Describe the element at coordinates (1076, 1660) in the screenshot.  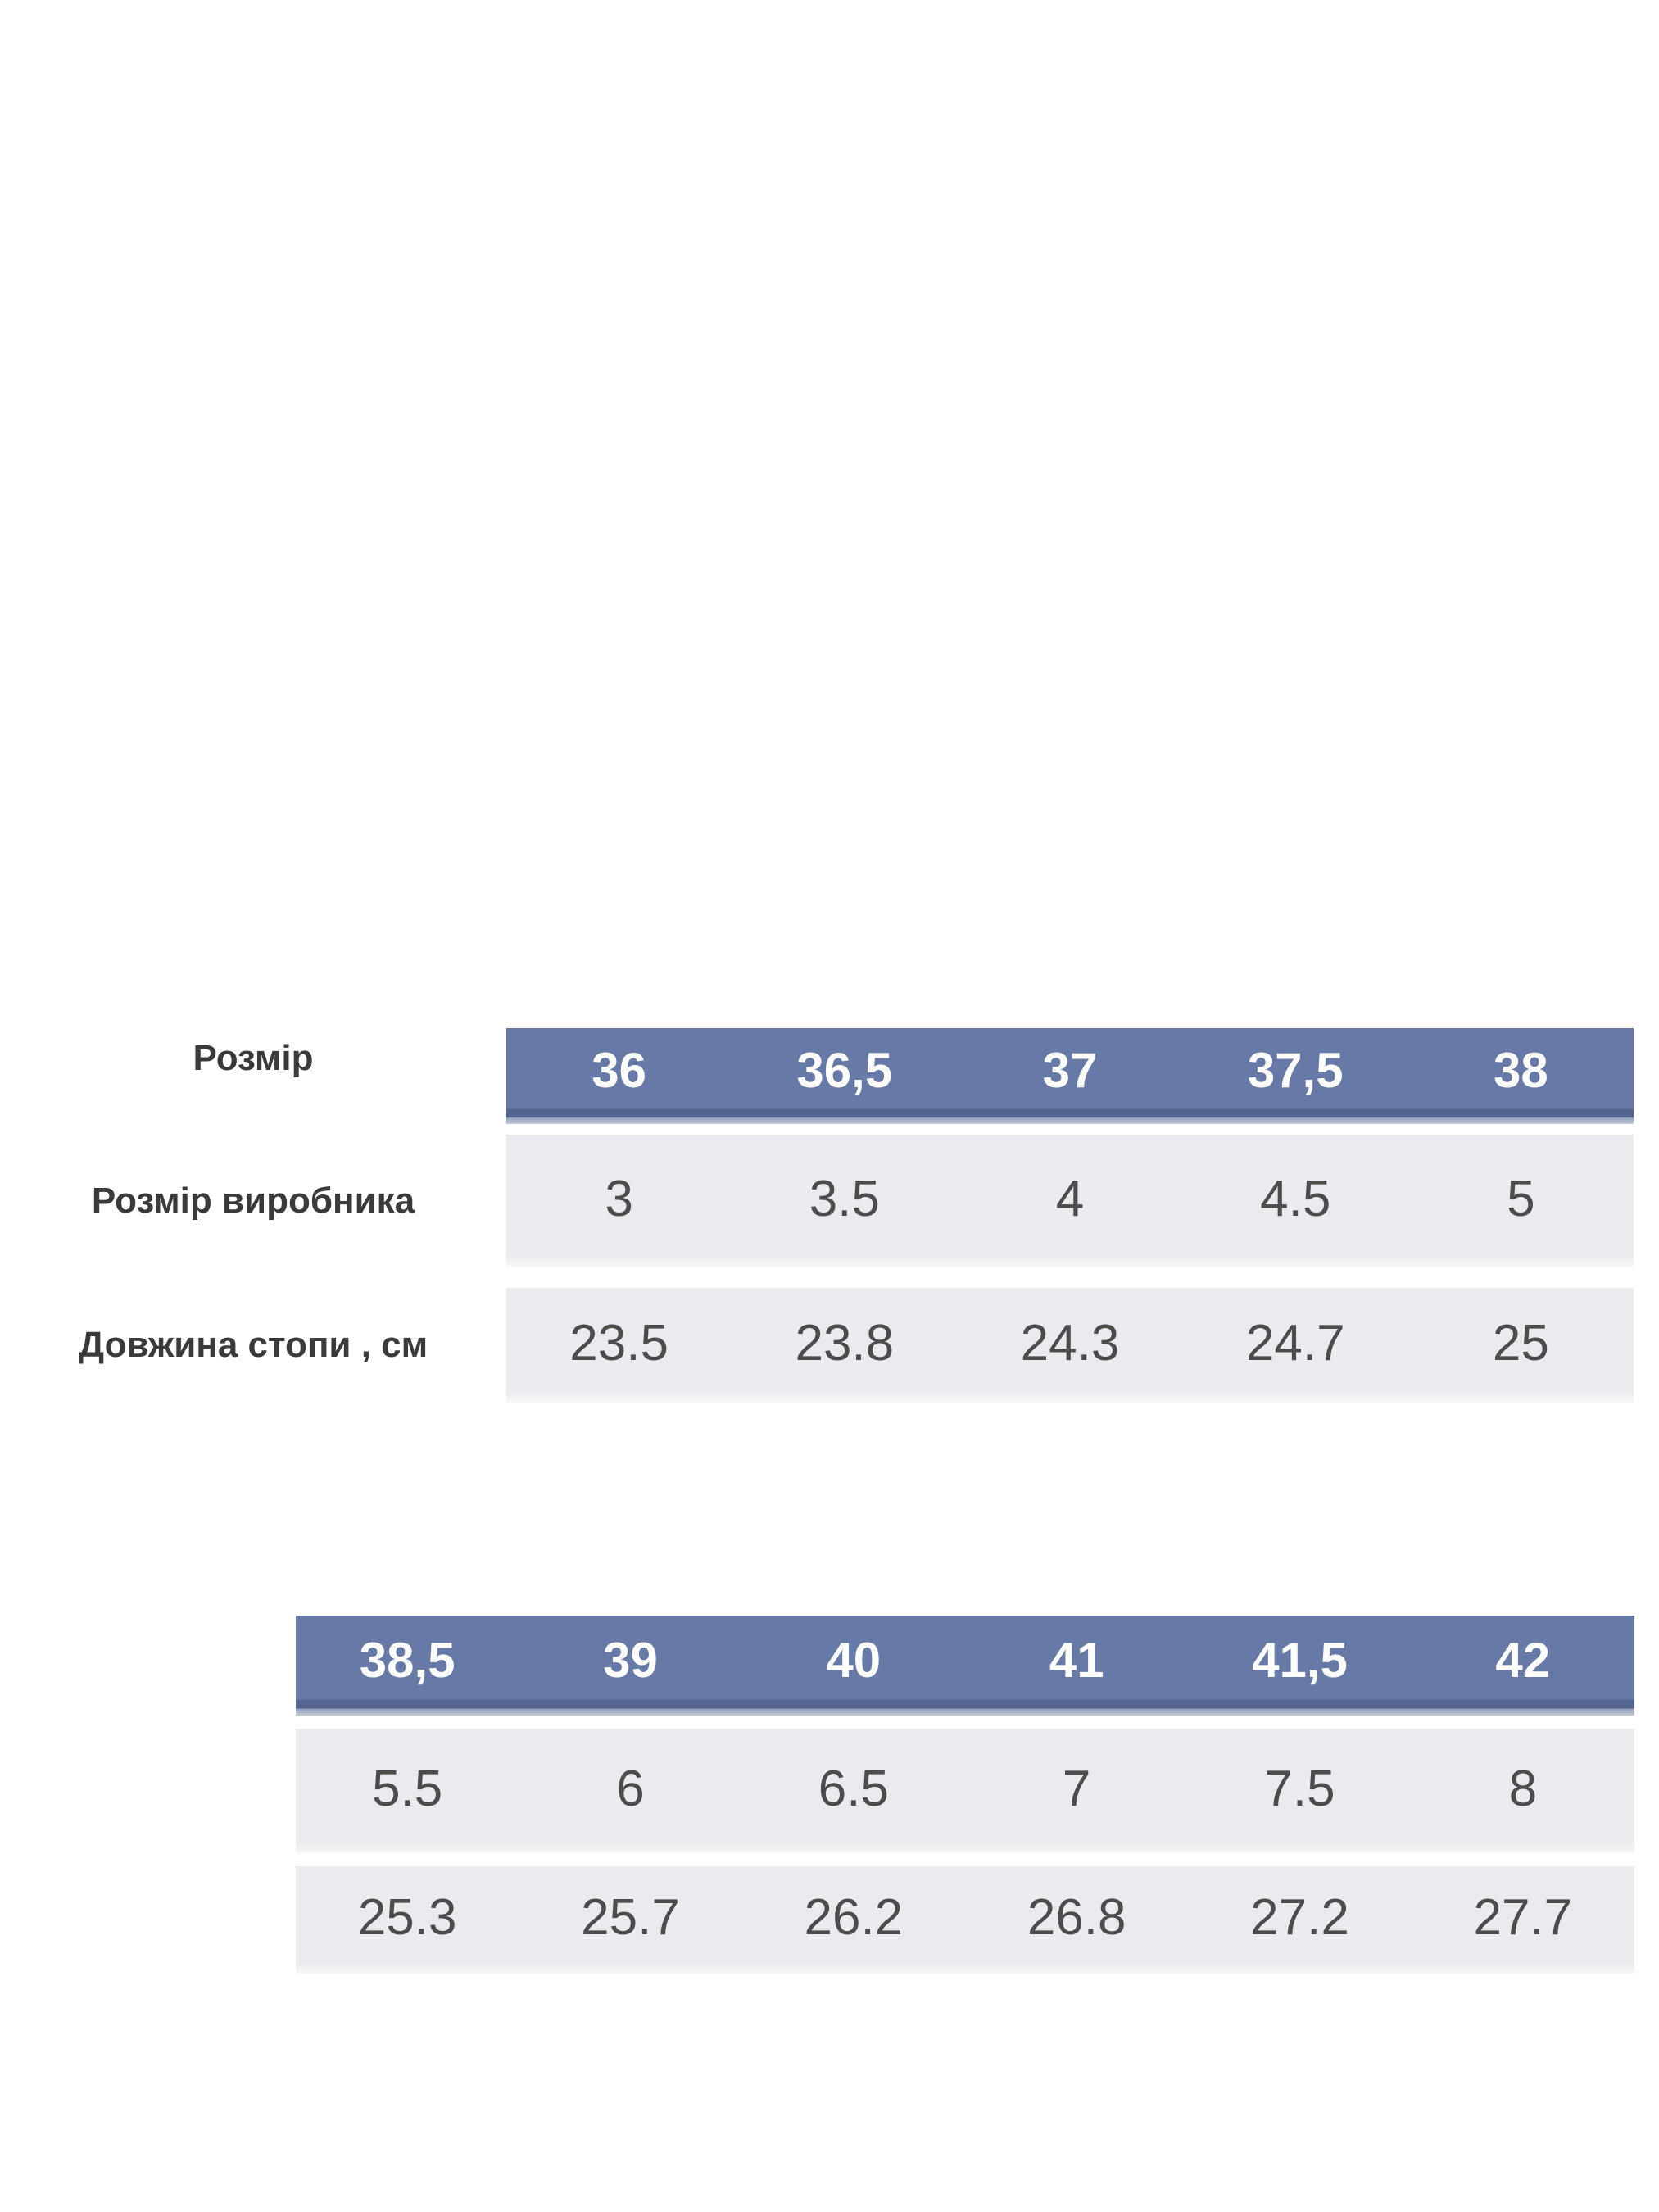
I see `size-header-cell: 41` at that location.